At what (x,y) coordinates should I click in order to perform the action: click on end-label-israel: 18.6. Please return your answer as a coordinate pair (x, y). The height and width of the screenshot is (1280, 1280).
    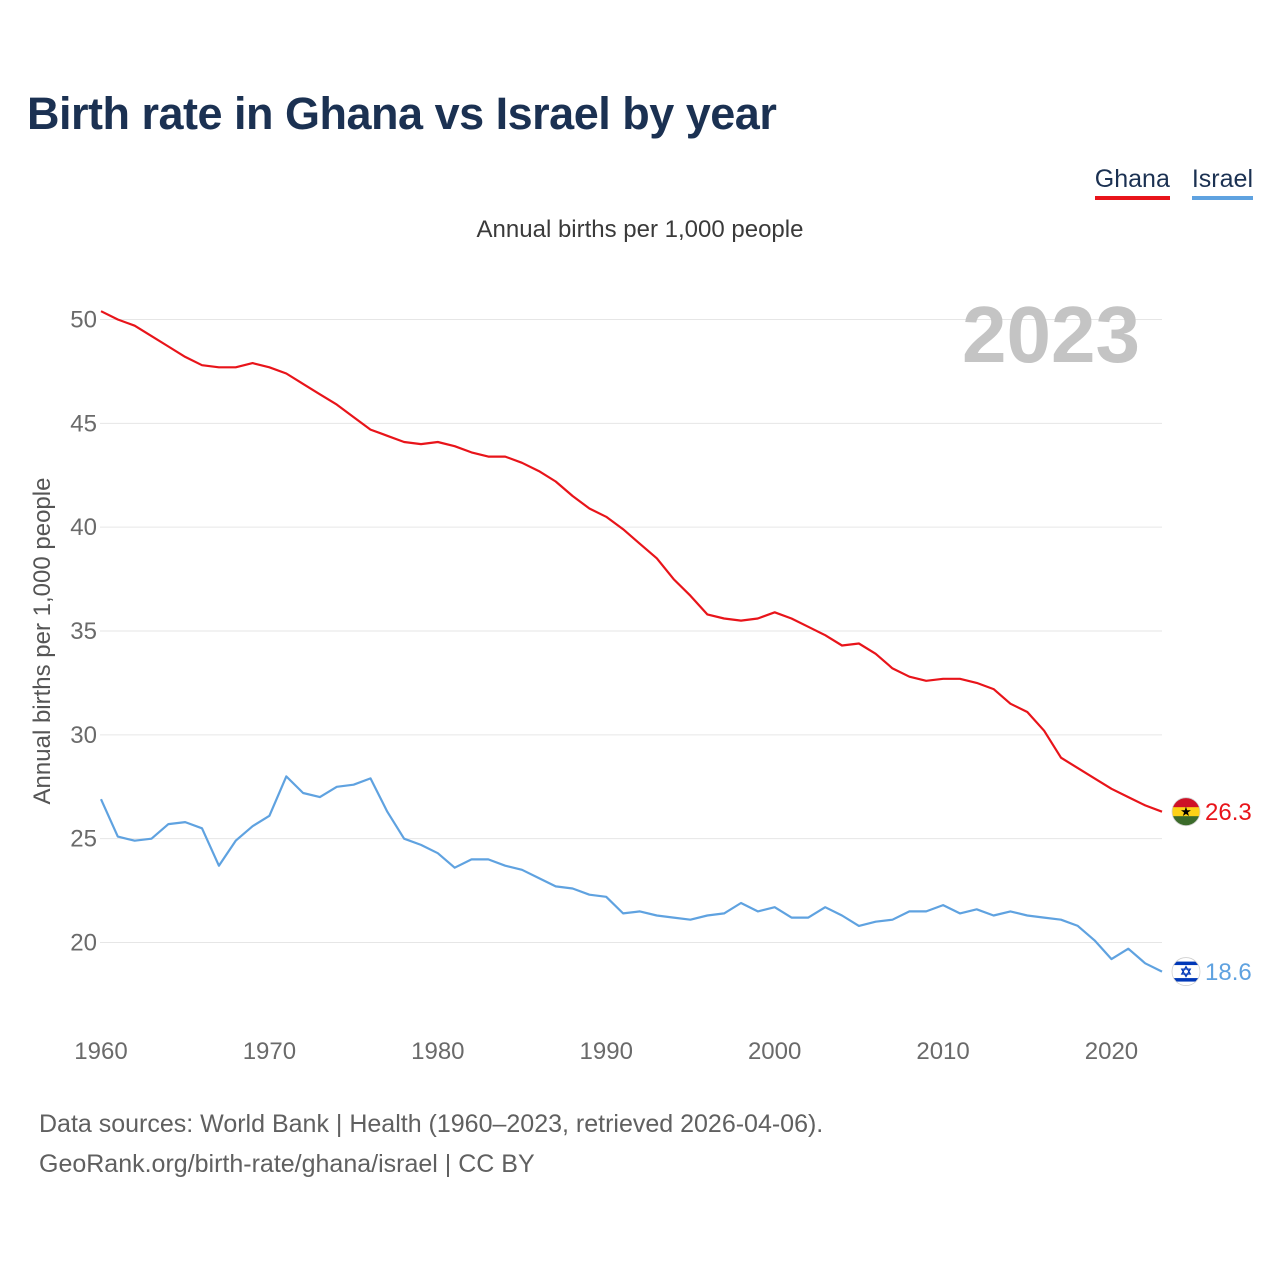
    Looking at the image, I should click on (1228, 972).